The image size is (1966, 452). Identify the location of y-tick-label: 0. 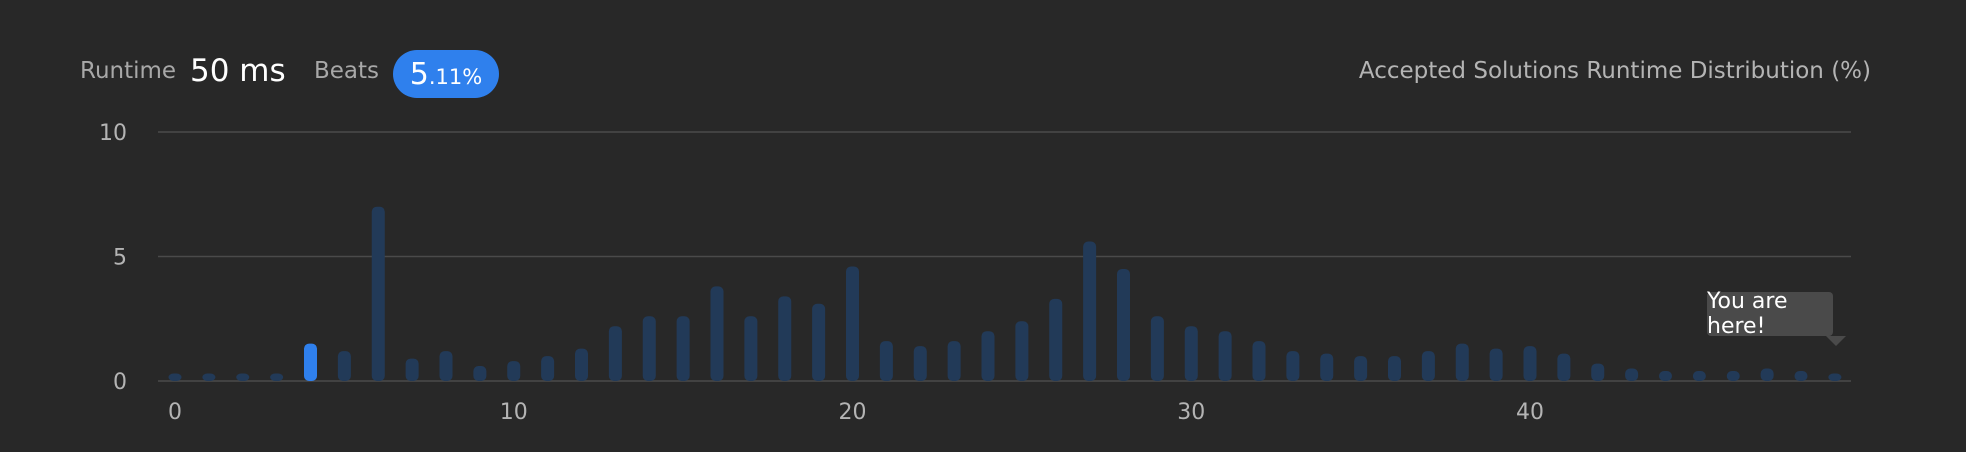
(120, 382).